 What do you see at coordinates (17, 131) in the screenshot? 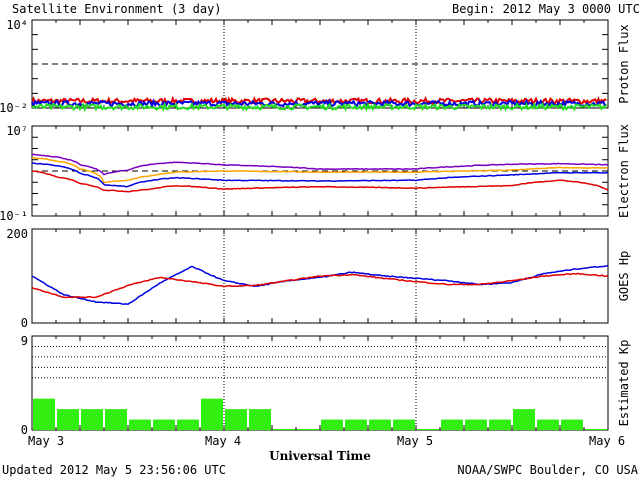
I see `electron-flux-ytick-label-top: 10⁷` at bounding box center [17, 131].